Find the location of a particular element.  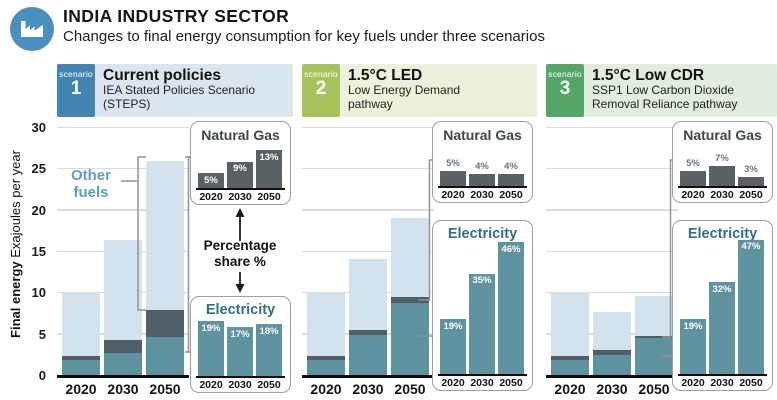

inset-electricity-1: Electricity 19% 2020 17% 2030 18% 2050 is located at coordinates (240, 344).